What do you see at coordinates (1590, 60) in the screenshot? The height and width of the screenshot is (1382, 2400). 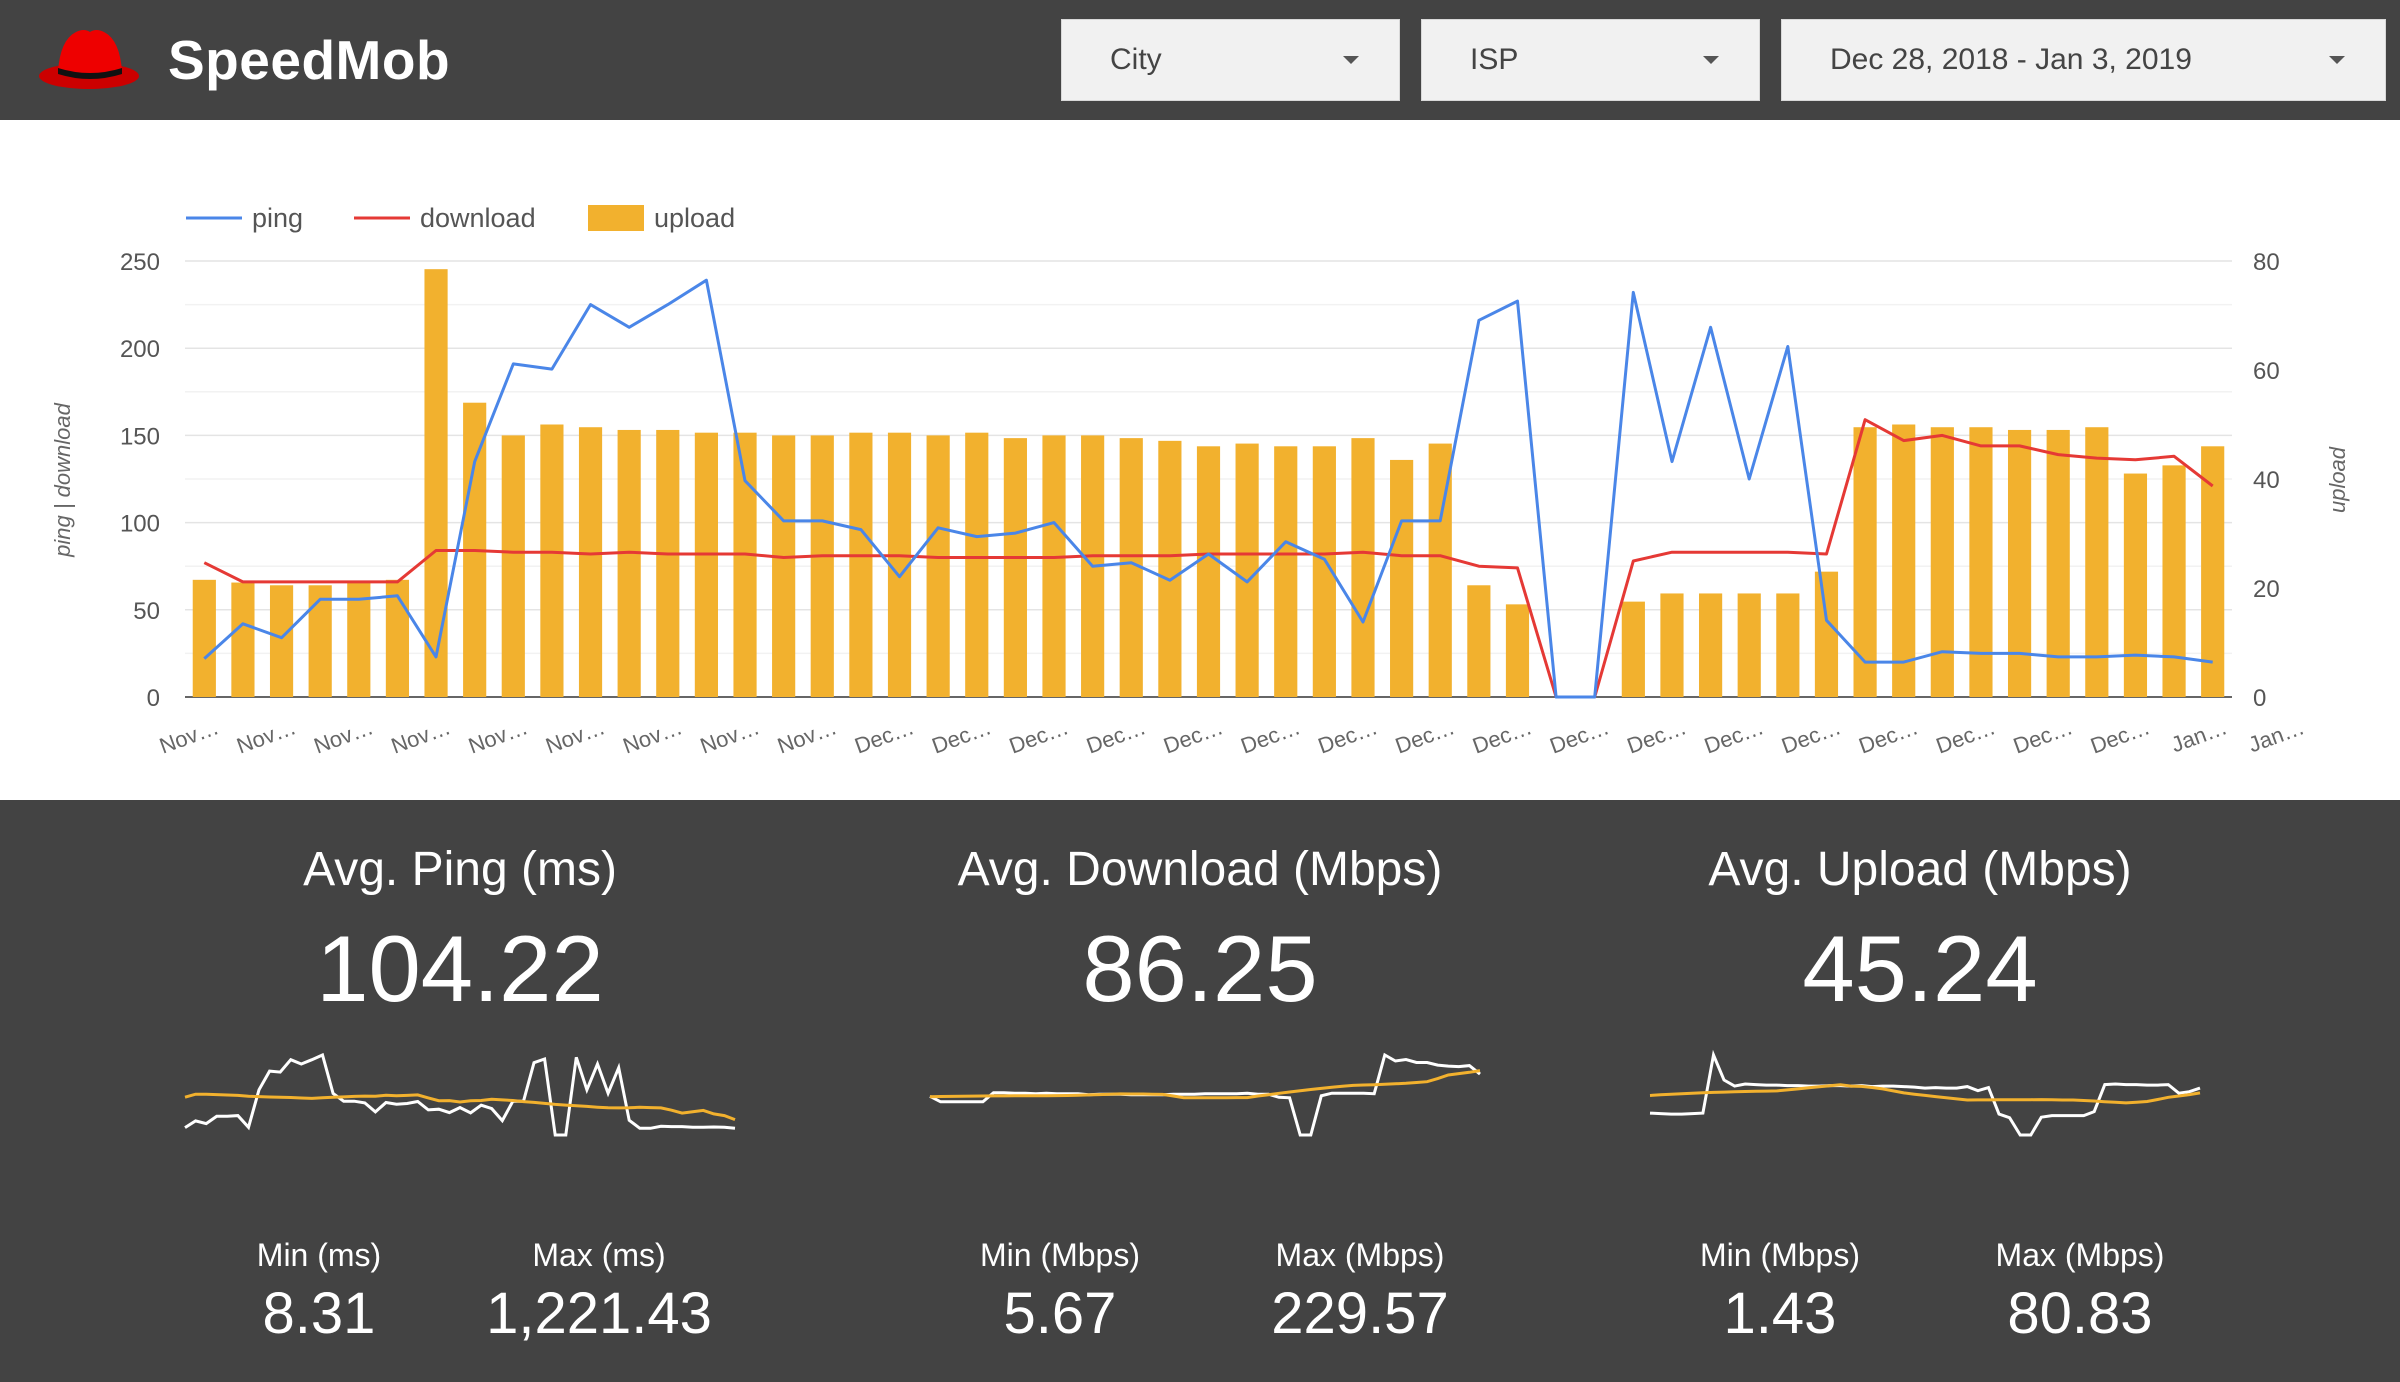 I see `isp-filter-dropdown: ISP` at bounding box center [1590, 60].